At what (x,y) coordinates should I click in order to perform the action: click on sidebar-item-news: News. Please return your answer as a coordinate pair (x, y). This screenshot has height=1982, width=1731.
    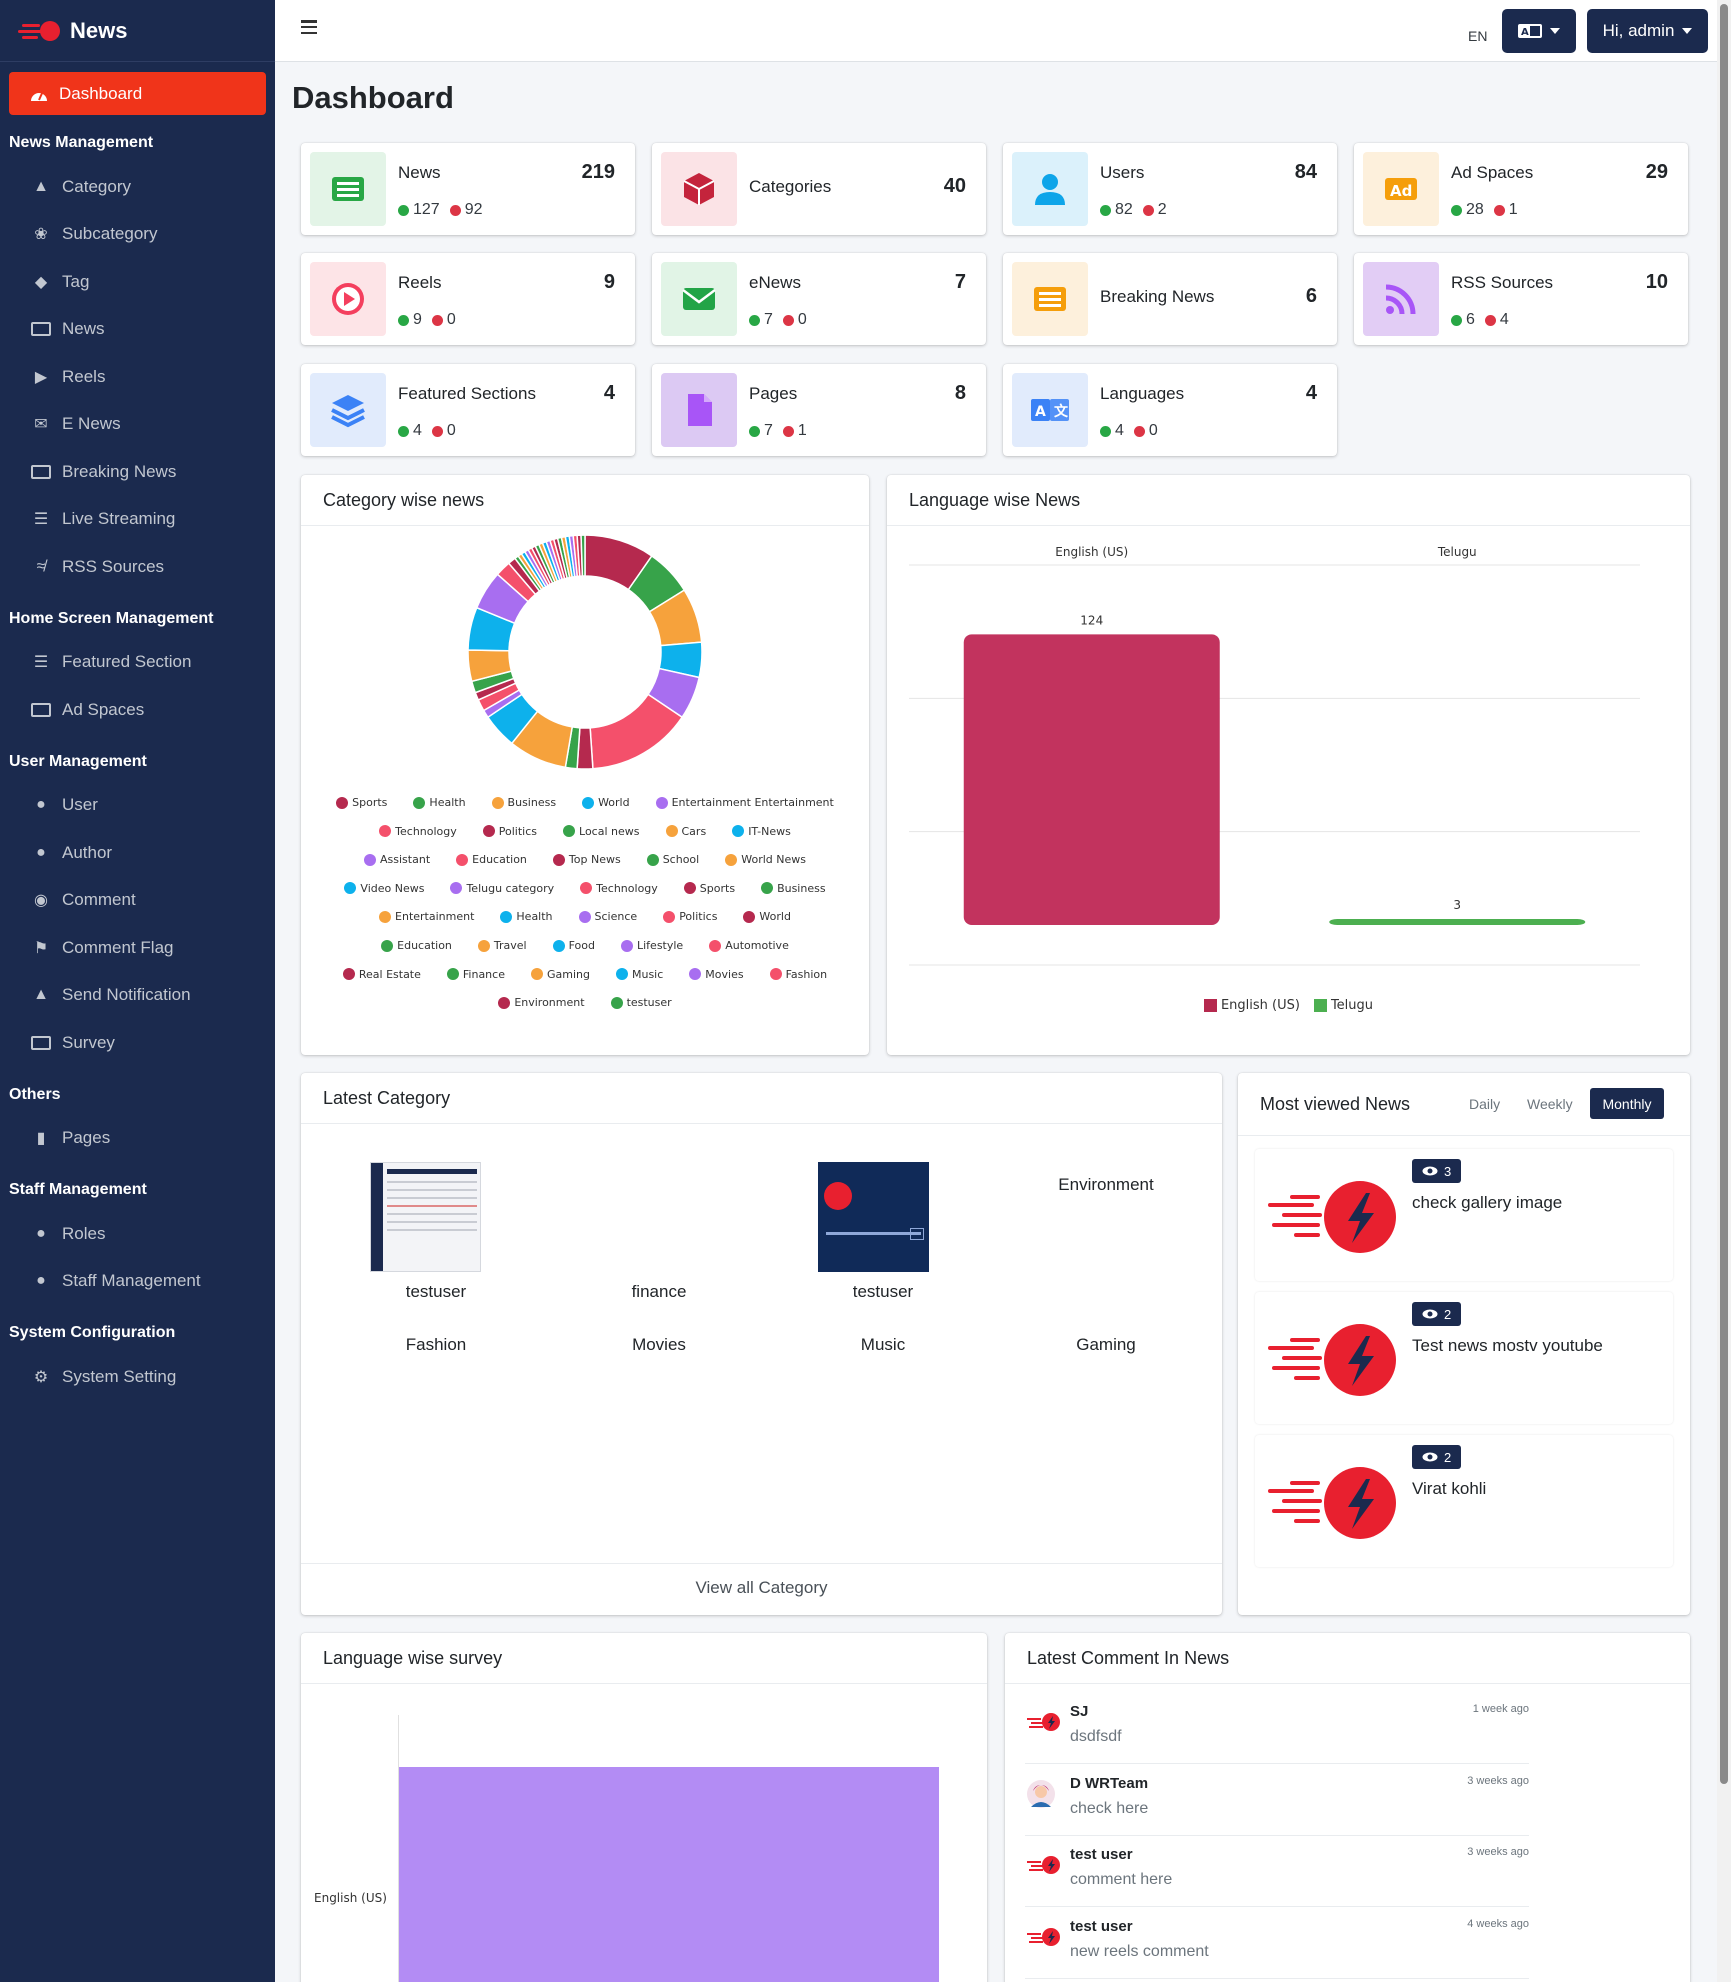
    Looking at the image, I should click on (137, 330).